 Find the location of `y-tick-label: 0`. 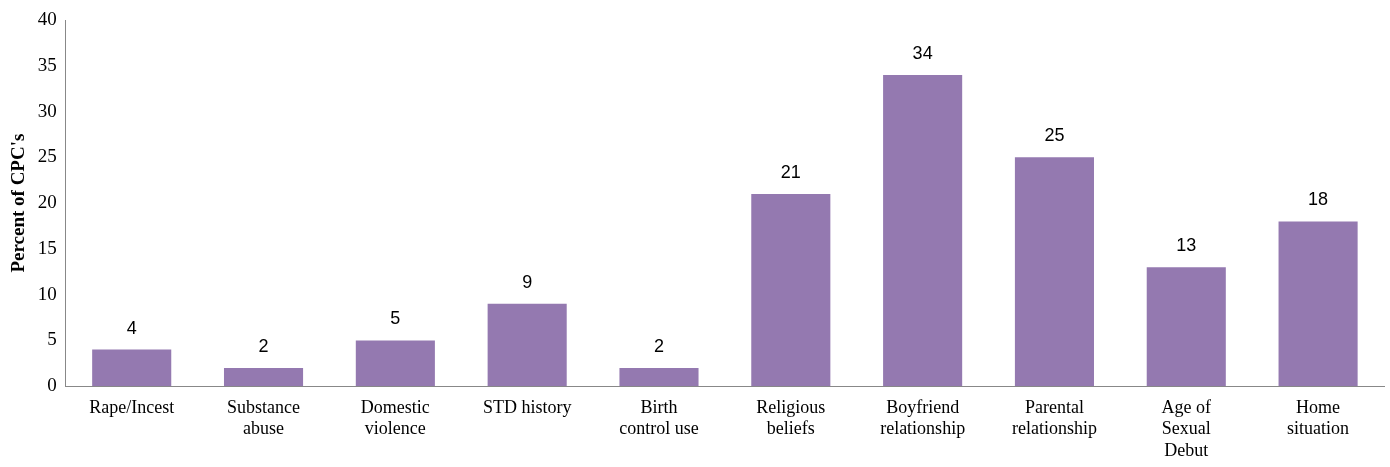

y-tick-label: 0 is located at coordinates (52, 385).